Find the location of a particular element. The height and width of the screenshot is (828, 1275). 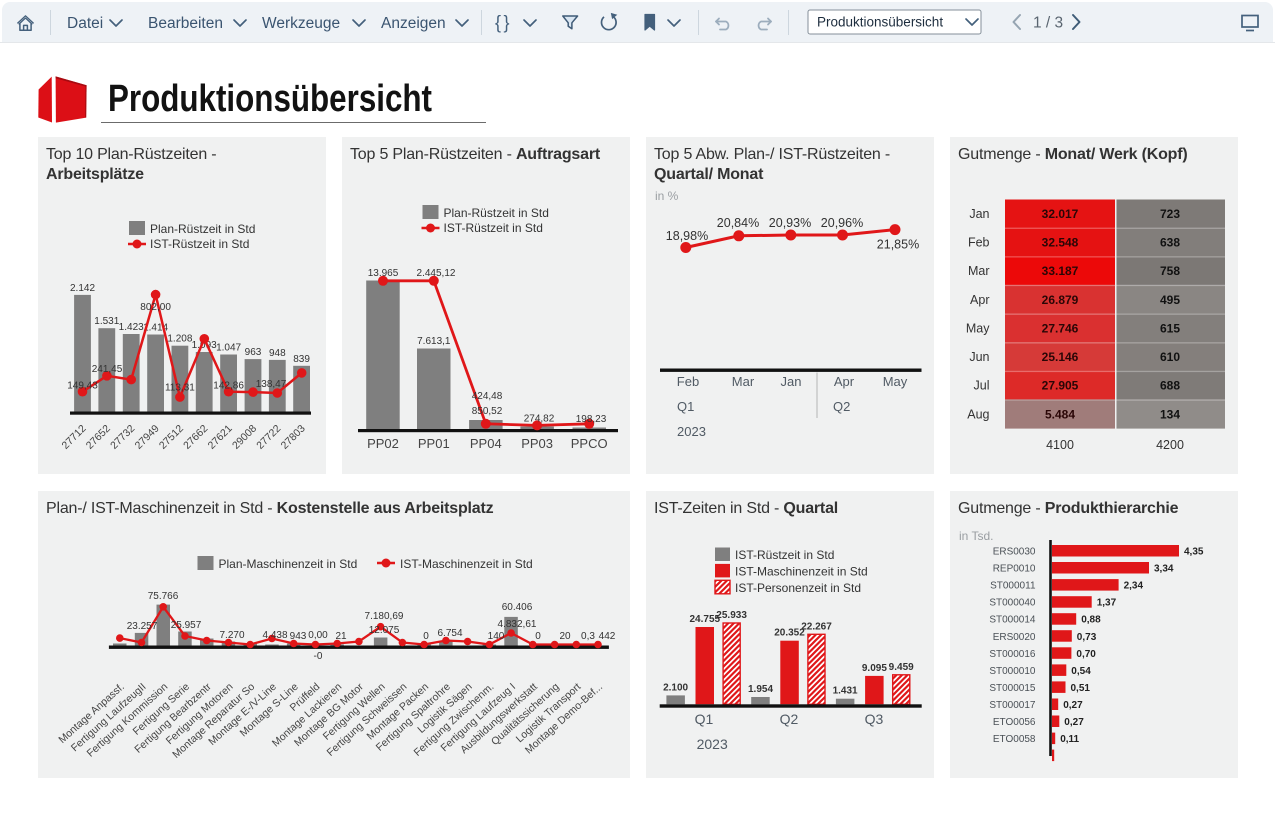

svg-text: 7.180,69 is located at coordinates (384, 616).